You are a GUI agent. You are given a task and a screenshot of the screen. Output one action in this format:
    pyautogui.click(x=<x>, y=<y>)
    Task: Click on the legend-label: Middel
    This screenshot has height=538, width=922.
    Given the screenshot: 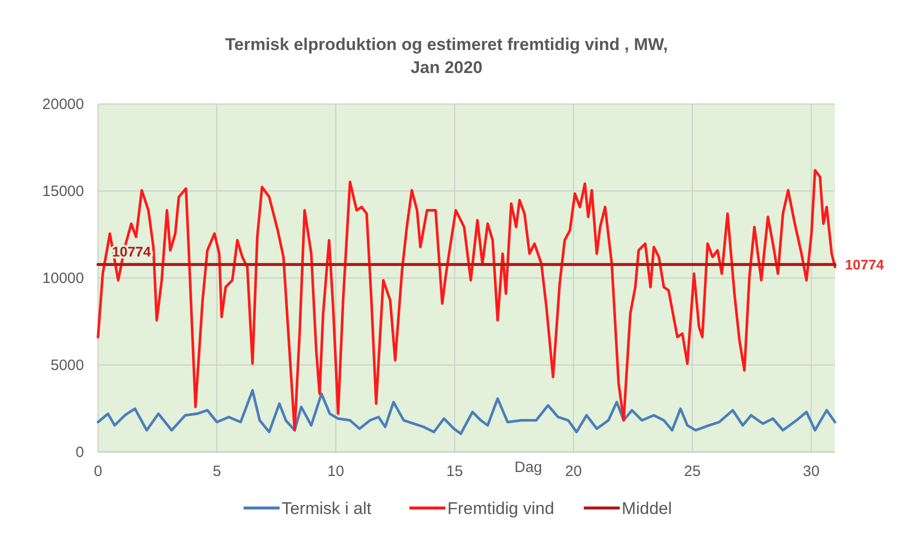 What is the action you would take?
    pyautogui.click(x=647, y=508)
    